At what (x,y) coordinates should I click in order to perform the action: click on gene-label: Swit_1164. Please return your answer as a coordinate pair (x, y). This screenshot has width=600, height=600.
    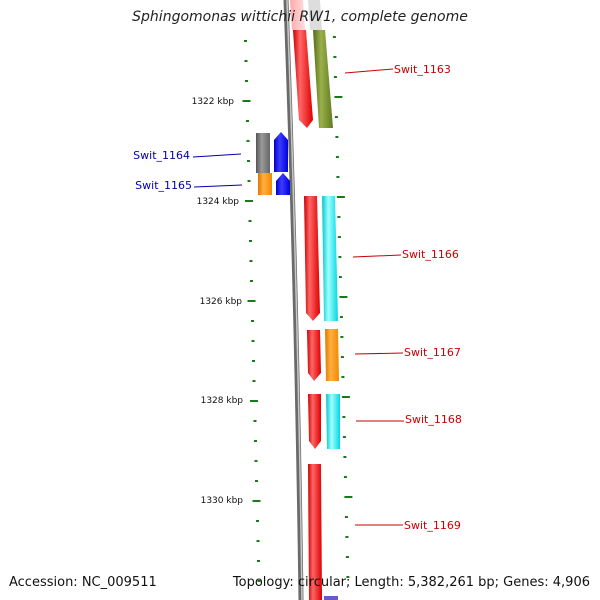
    Looking at the image, I should click on (161, 155).